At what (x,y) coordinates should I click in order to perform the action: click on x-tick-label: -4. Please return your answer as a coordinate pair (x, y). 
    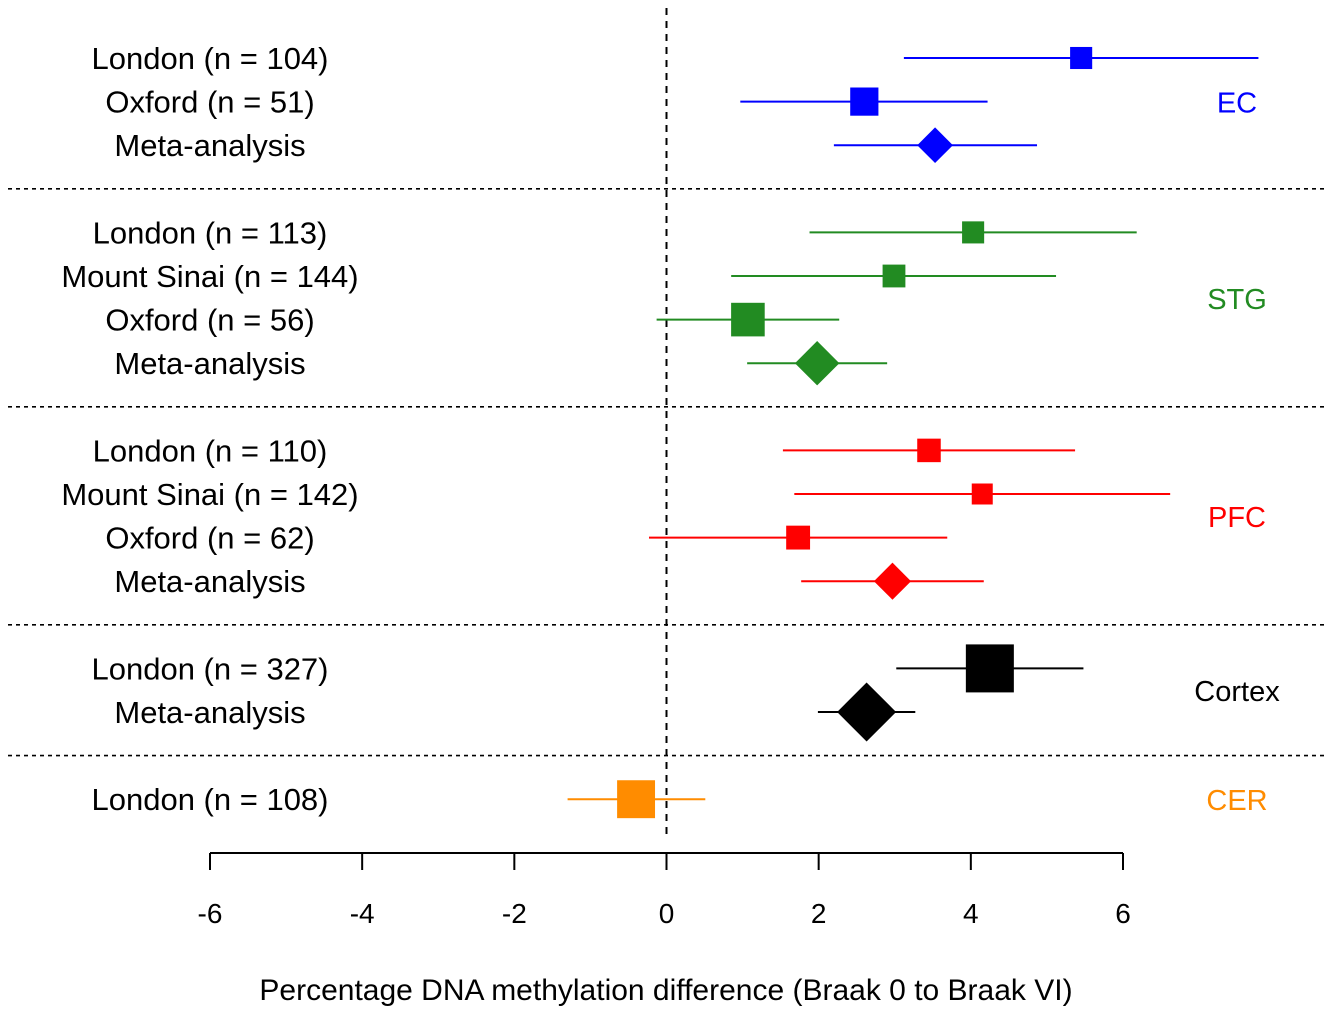
    Looking at the image, I should click on (362, 913).